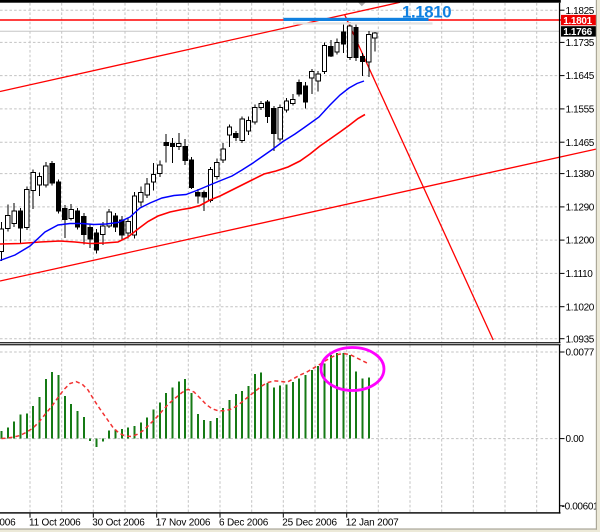 The width and height of the screenshot is (600, 532). I want to click on svg-text: 25 Dec 2006, so click(309, 522).